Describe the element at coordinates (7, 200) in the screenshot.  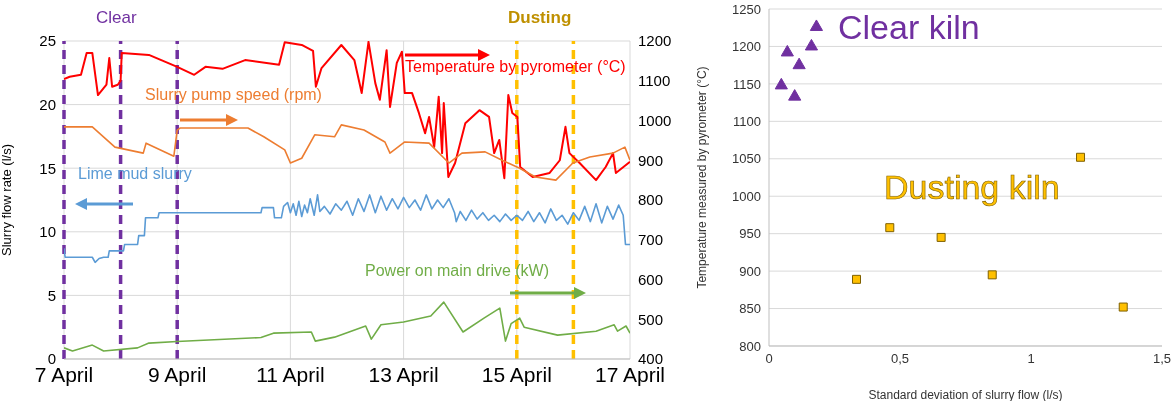
I see `y-axis-title: Slurry flow rate (l/s)` at that location.